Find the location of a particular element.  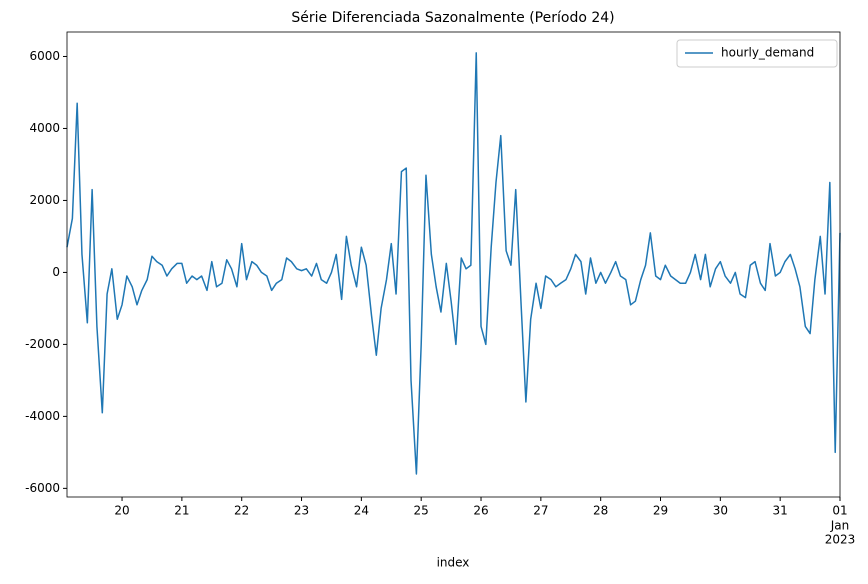

y-tick-label: -6000 is located at coordinates (42, 488).